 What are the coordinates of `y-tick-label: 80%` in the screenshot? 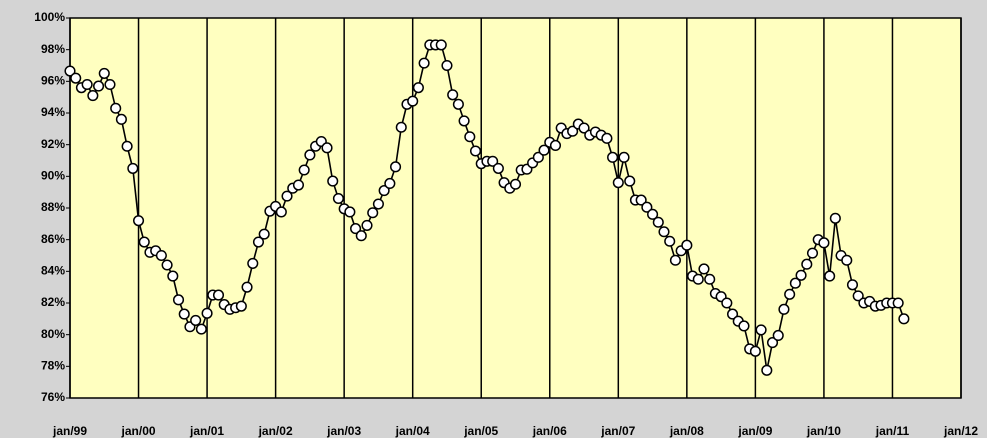 It's located at (53, 334).